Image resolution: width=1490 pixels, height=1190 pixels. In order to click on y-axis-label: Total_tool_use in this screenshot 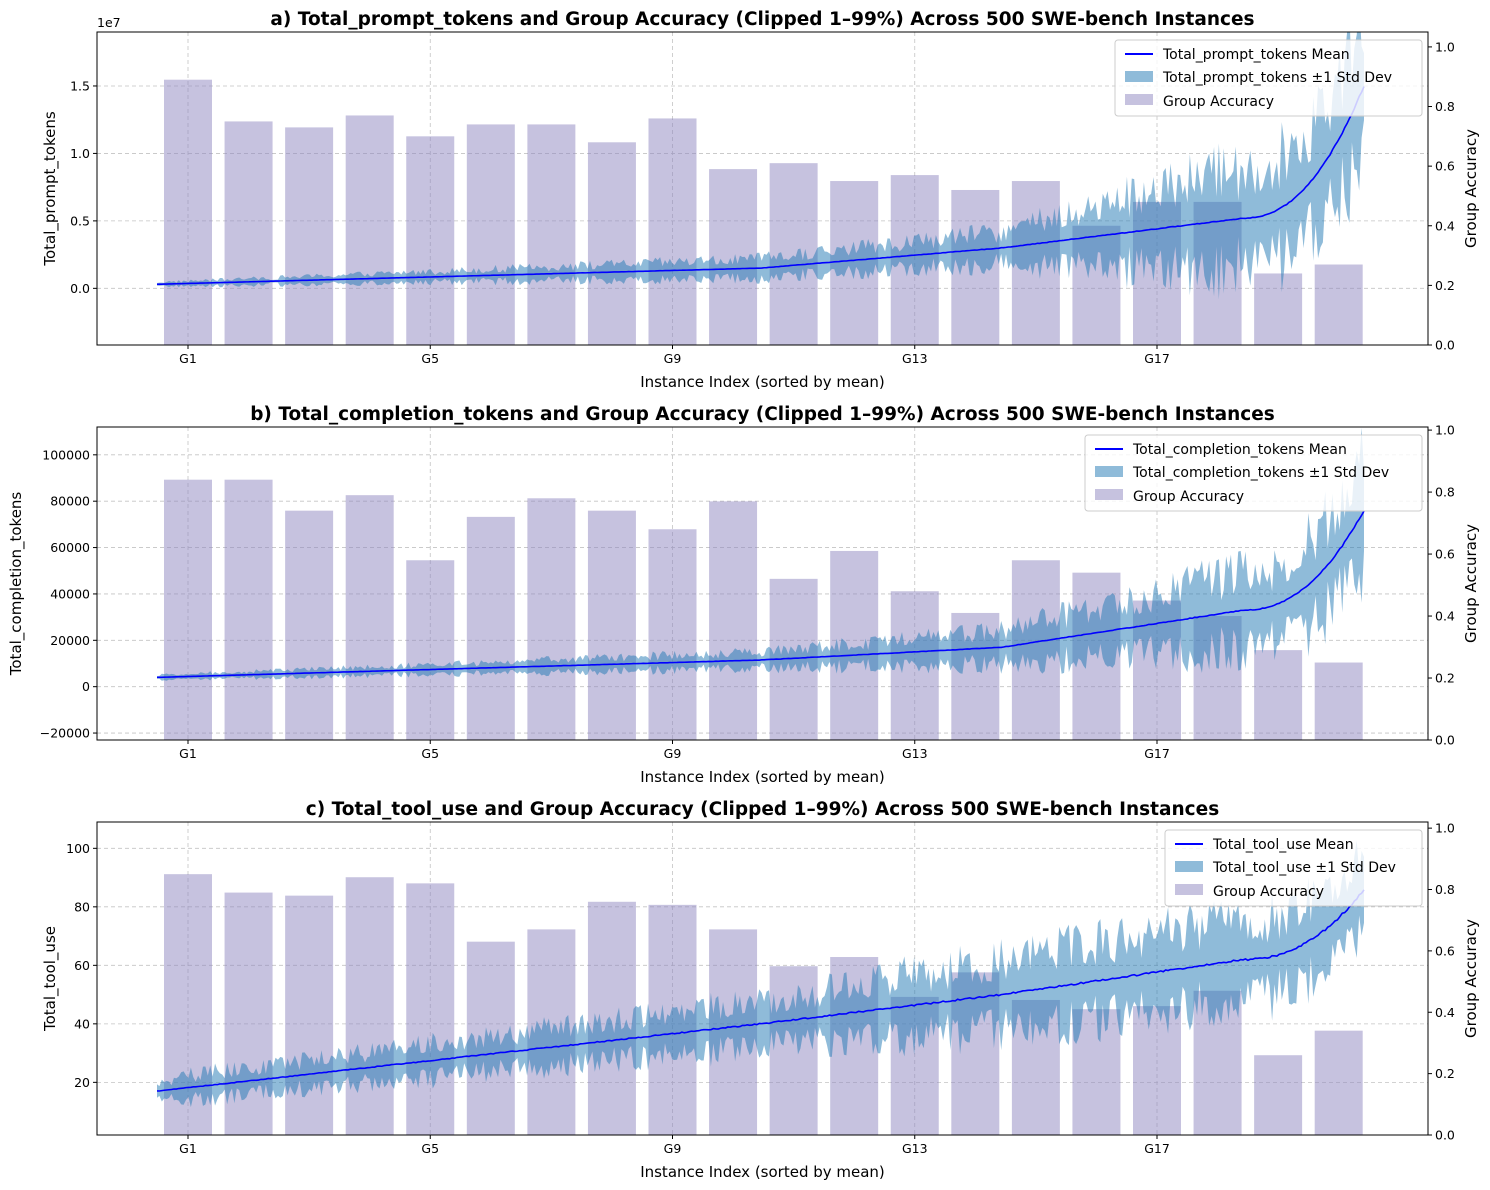, I will do `click(50, 979)`.